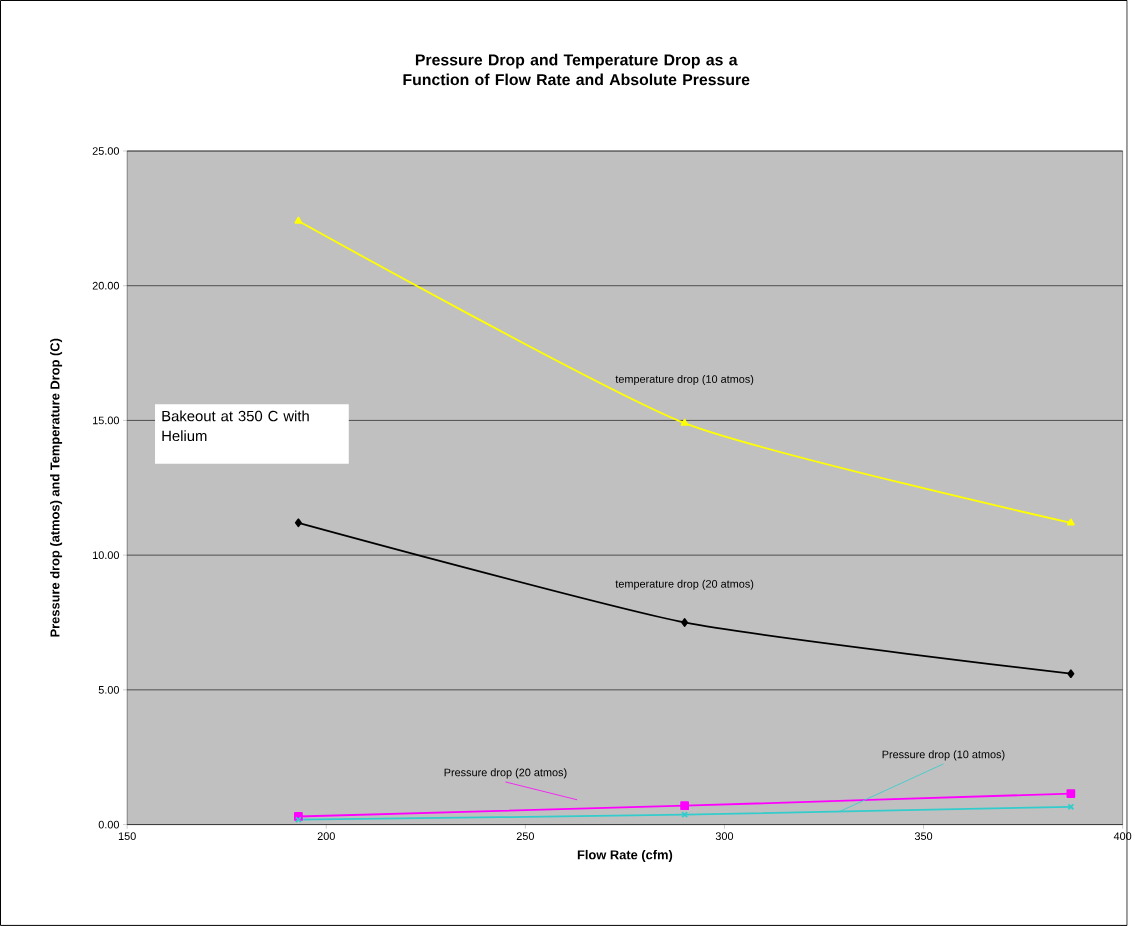  What do you see at coordinates (109, 690) in the screenshot?
I see `y-tick-label: 5.00` at bounding box center [109, 690].